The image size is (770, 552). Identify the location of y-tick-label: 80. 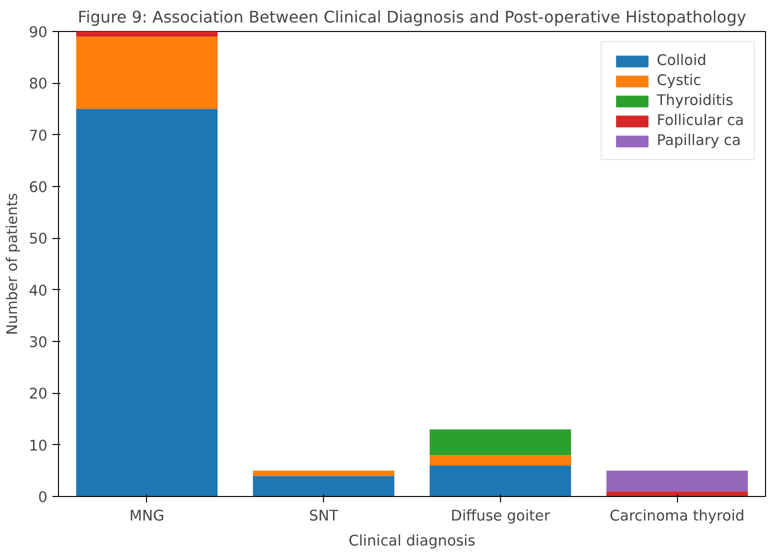
(38, 84).